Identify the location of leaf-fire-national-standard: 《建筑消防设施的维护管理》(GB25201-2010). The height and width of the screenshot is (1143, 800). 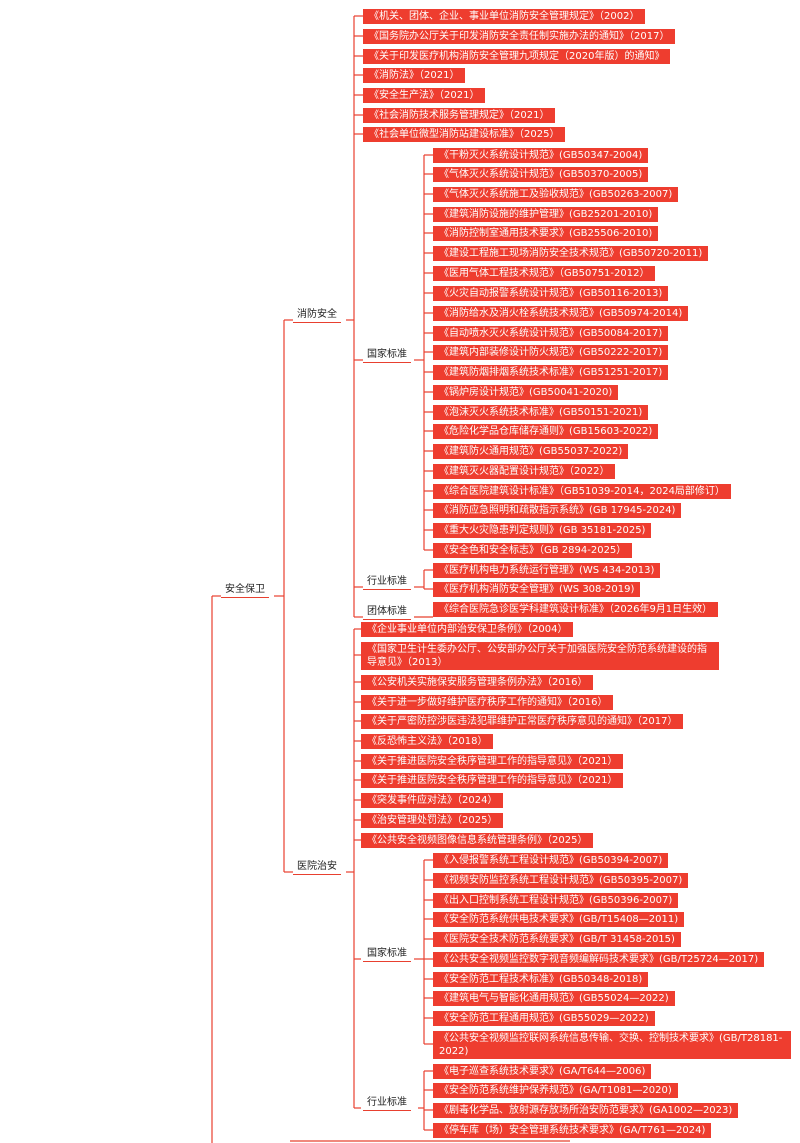
(546, 214).